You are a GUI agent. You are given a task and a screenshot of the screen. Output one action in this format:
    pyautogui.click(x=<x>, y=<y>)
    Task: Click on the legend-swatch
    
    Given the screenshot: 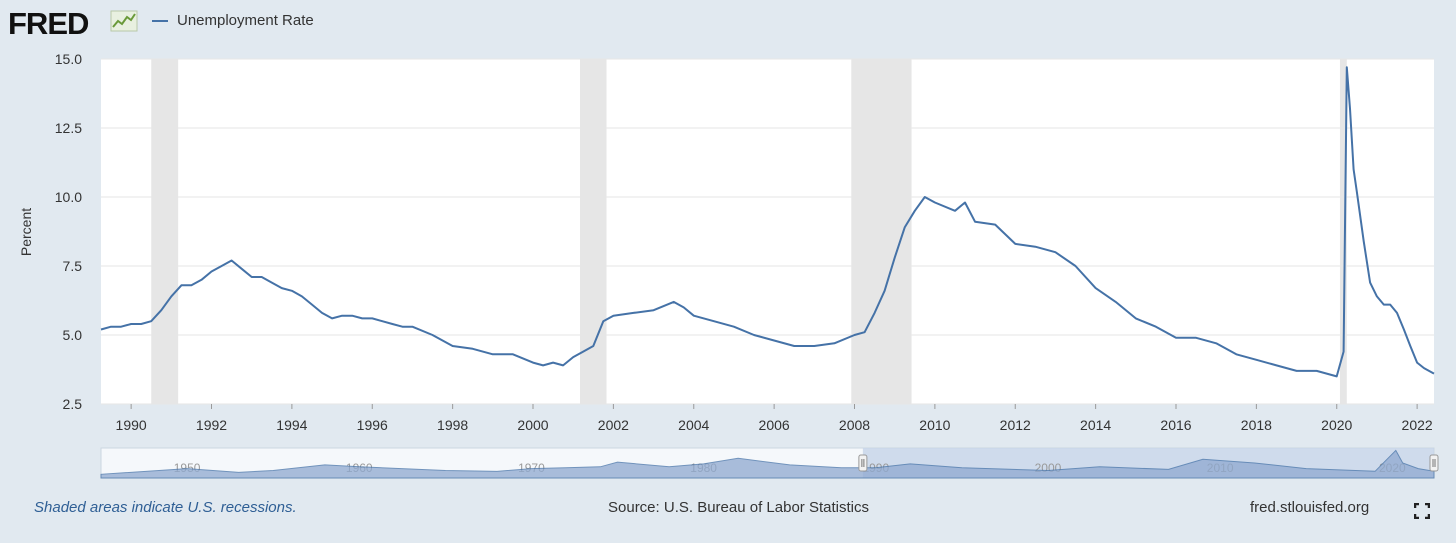 What is the action you would take?
    pyautogui.click(x=160, y=20)
    